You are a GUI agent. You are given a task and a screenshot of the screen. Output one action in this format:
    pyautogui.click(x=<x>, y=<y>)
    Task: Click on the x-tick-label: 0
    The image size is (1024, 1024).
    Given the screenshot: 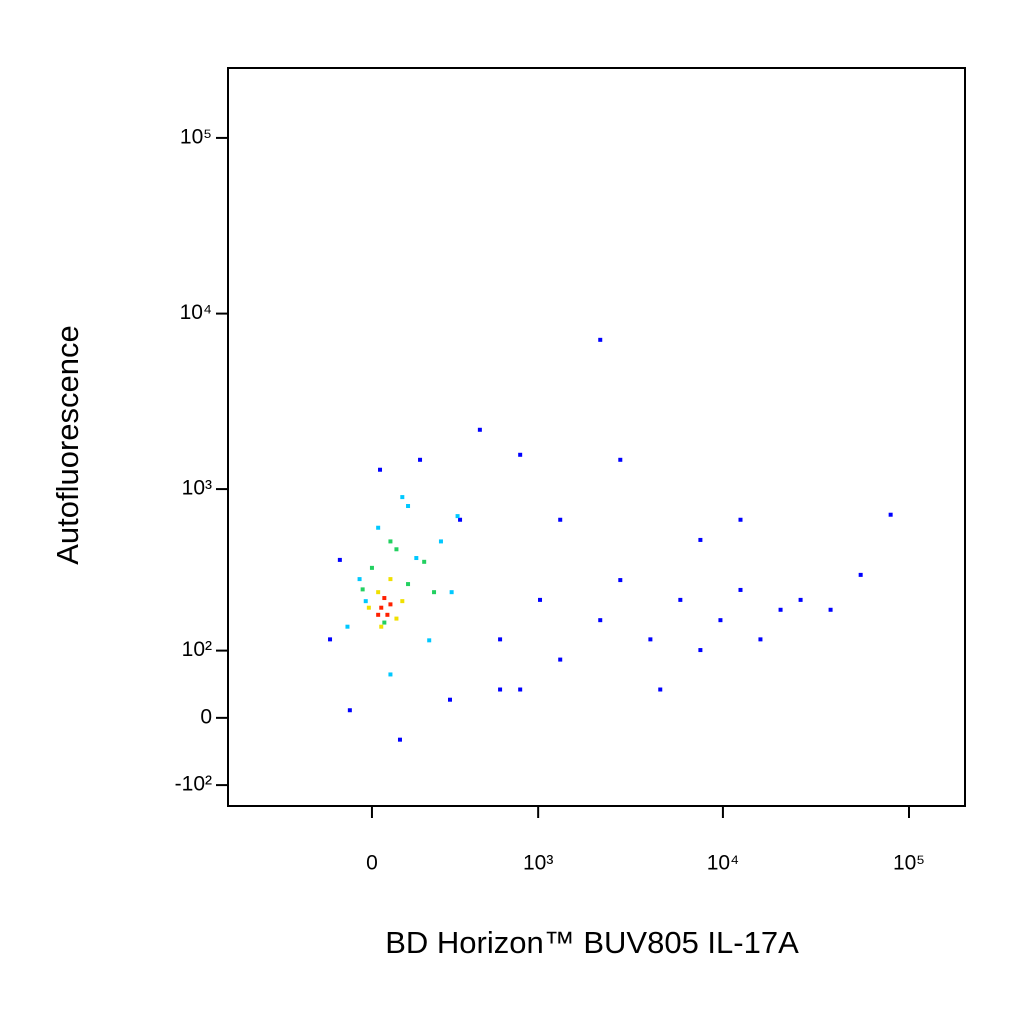 What is the action you would take?
    pyautogui.click(x=372, y=863)
    